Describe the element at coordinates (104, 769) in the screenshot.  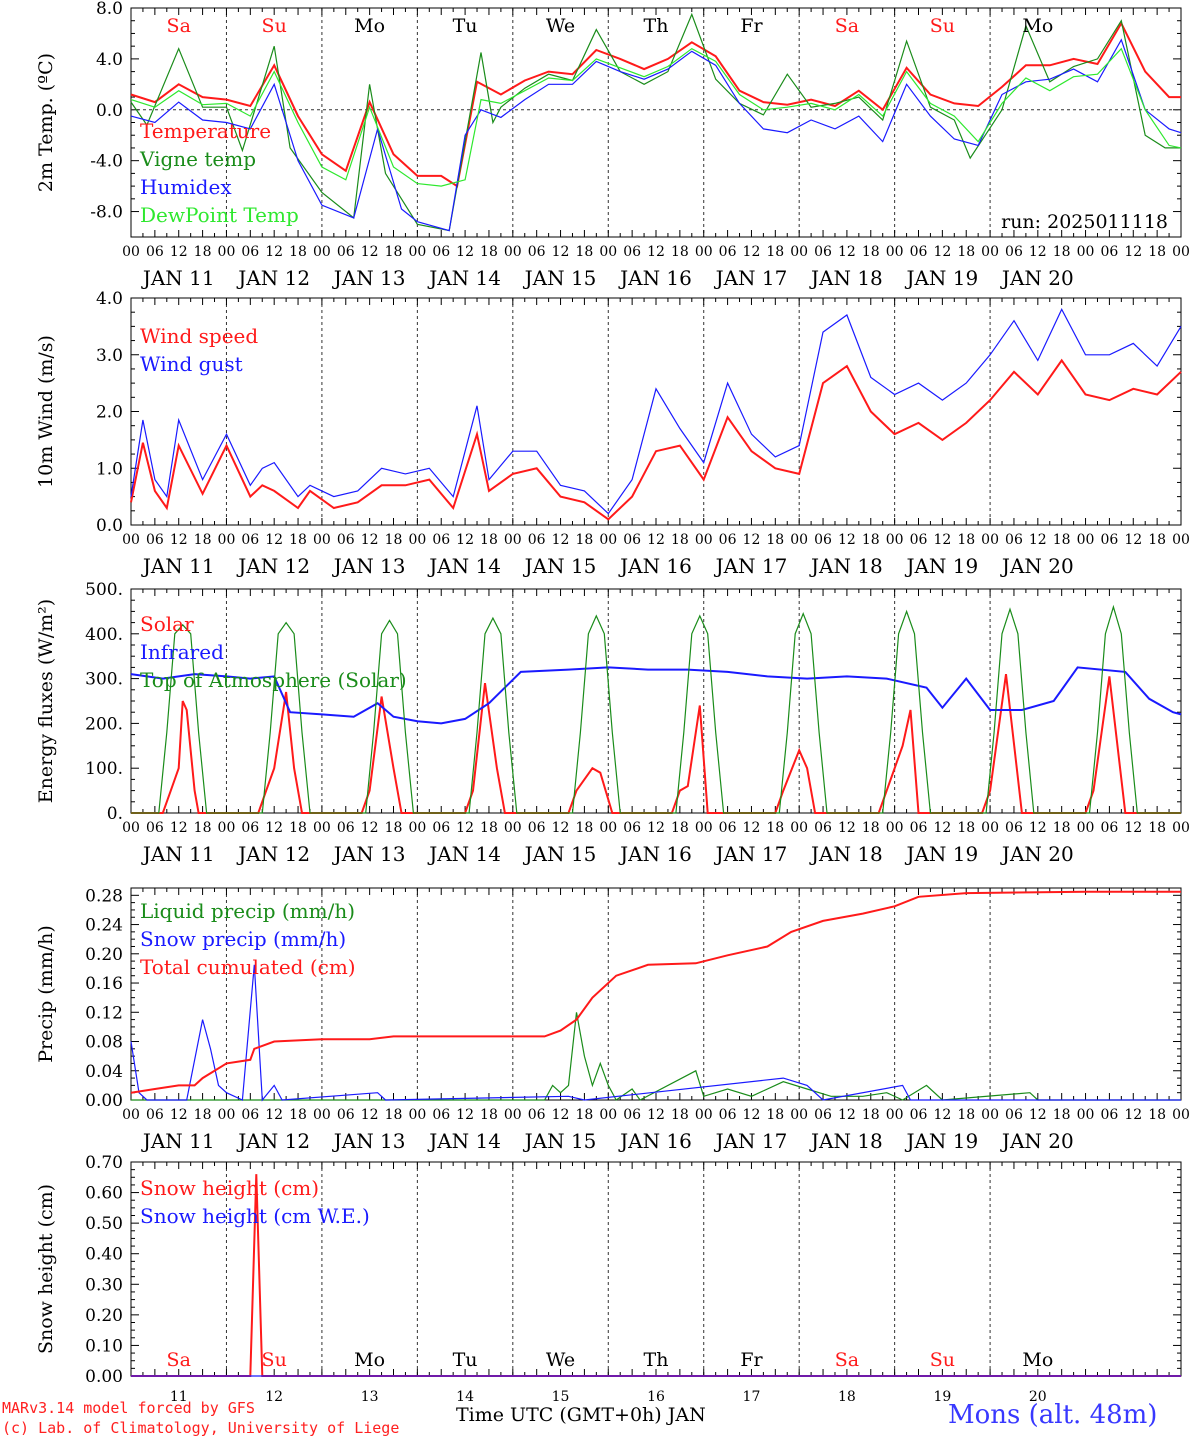
I see `y-tick-label: 100.` at that location.